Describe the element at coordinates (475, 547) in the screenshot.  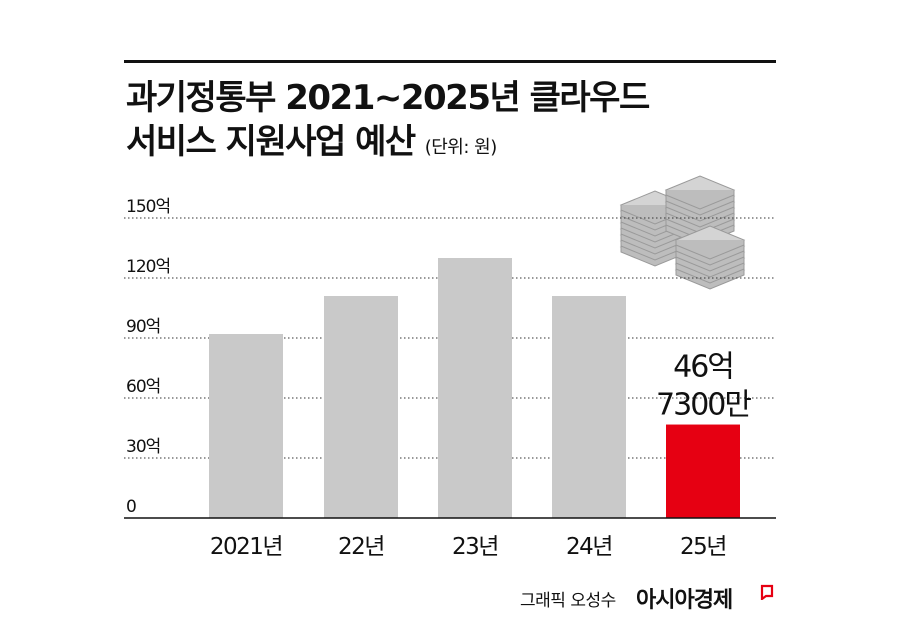
I see `x-tick-label: 23년` at that location.